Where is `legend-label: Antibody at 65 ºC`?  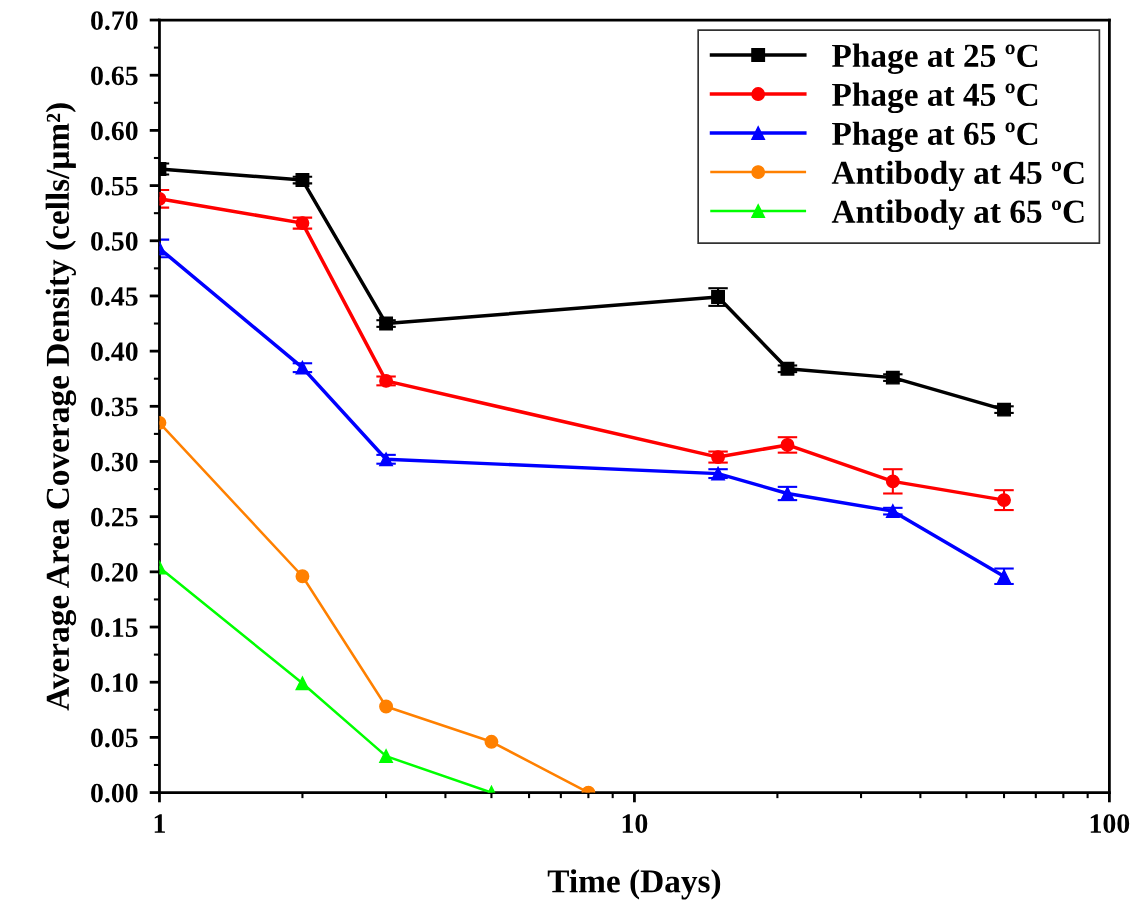 legend-label: Antibody at 65 ºC is located at coordinates (957, 214).